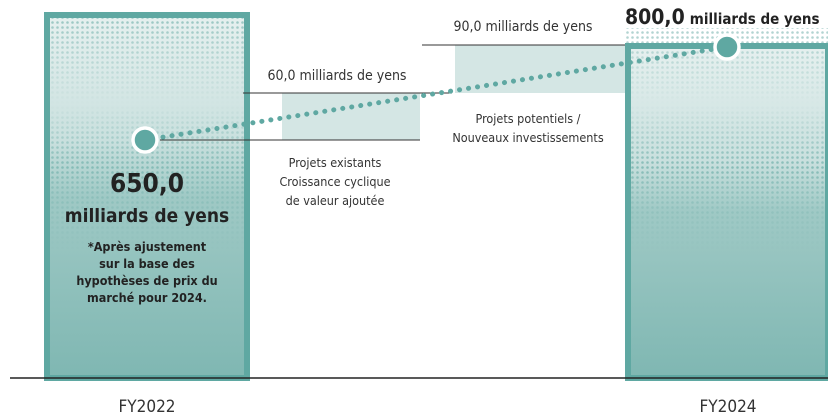 This screenshot has height=419, width=828. What do you see at coordinates (147, 246) in the screenshot?
I see `note: *Après ajustement` at bounding box center [147, 246].